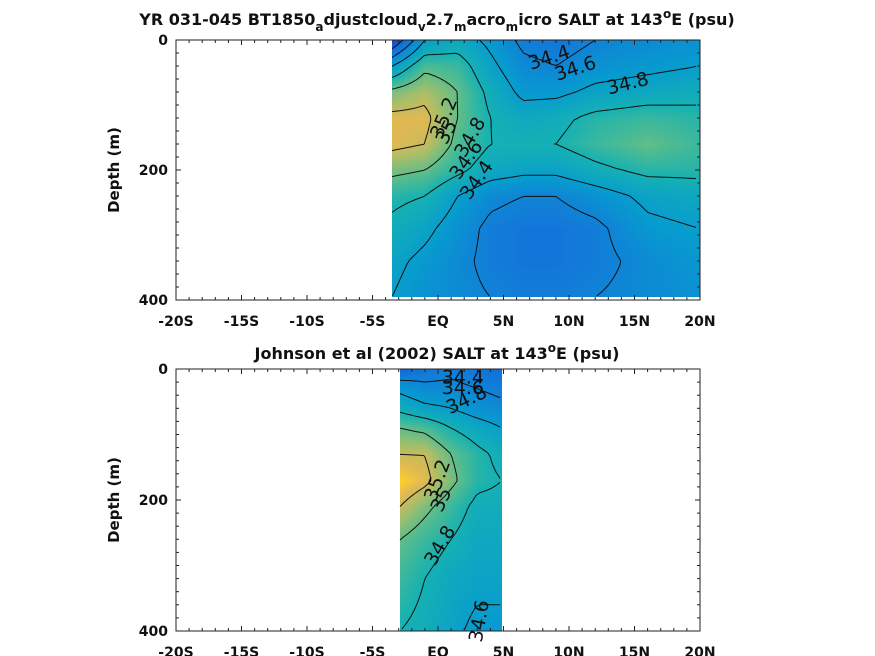 The image size is (875, 656). What do you see at coordinates (437, 352) in the screenshot?
I see `chart-title: Johnson et al (2002) SALT at 143oE (psu)` at bounding box center [437, 352].